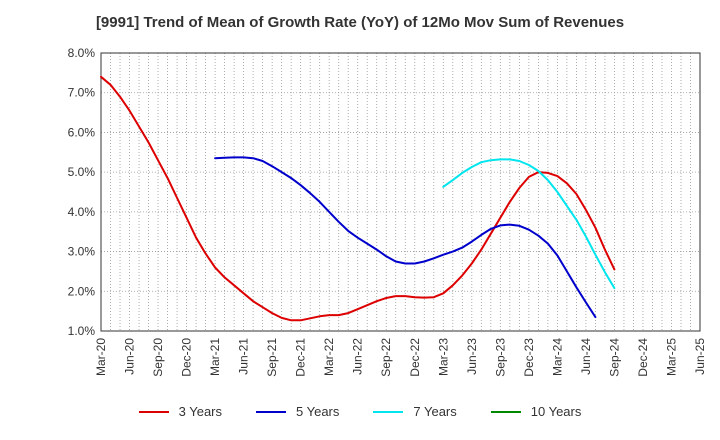  I want to click on x-tick-label: Jun-25, so click(700, 356).